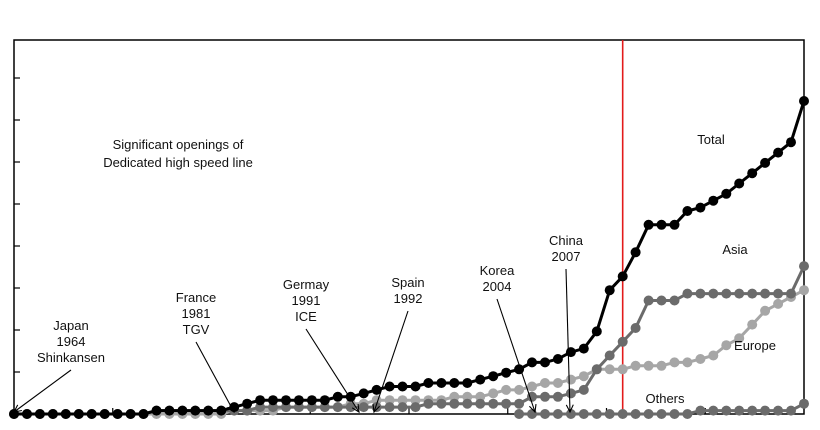  I want to click on others-series-label: Others, so click(665, 398).